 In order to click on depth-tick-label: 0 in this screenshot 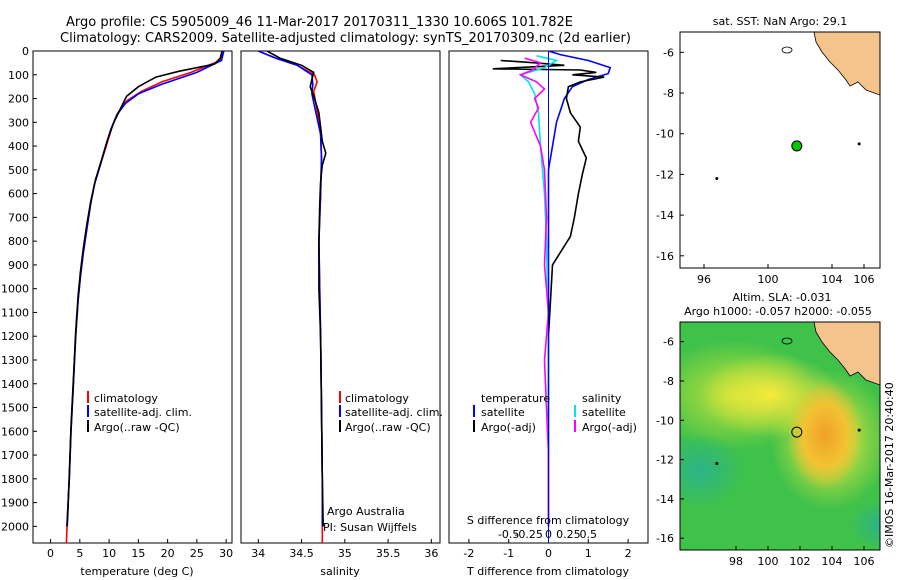, I will do `click(25, 51)`.